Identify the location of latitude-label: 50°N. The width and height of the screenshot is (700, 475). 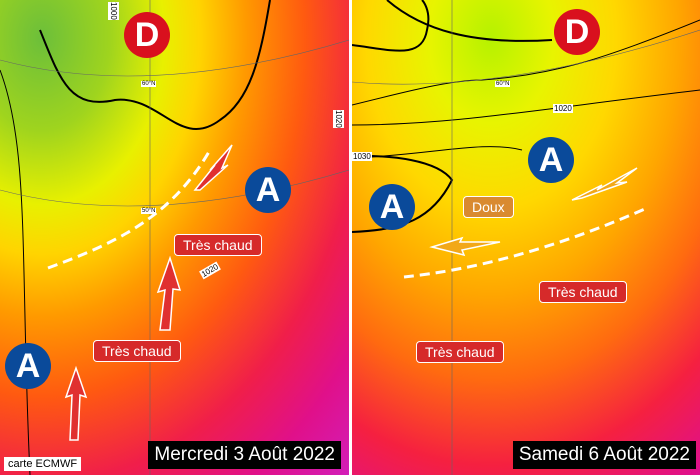
(149, 211).